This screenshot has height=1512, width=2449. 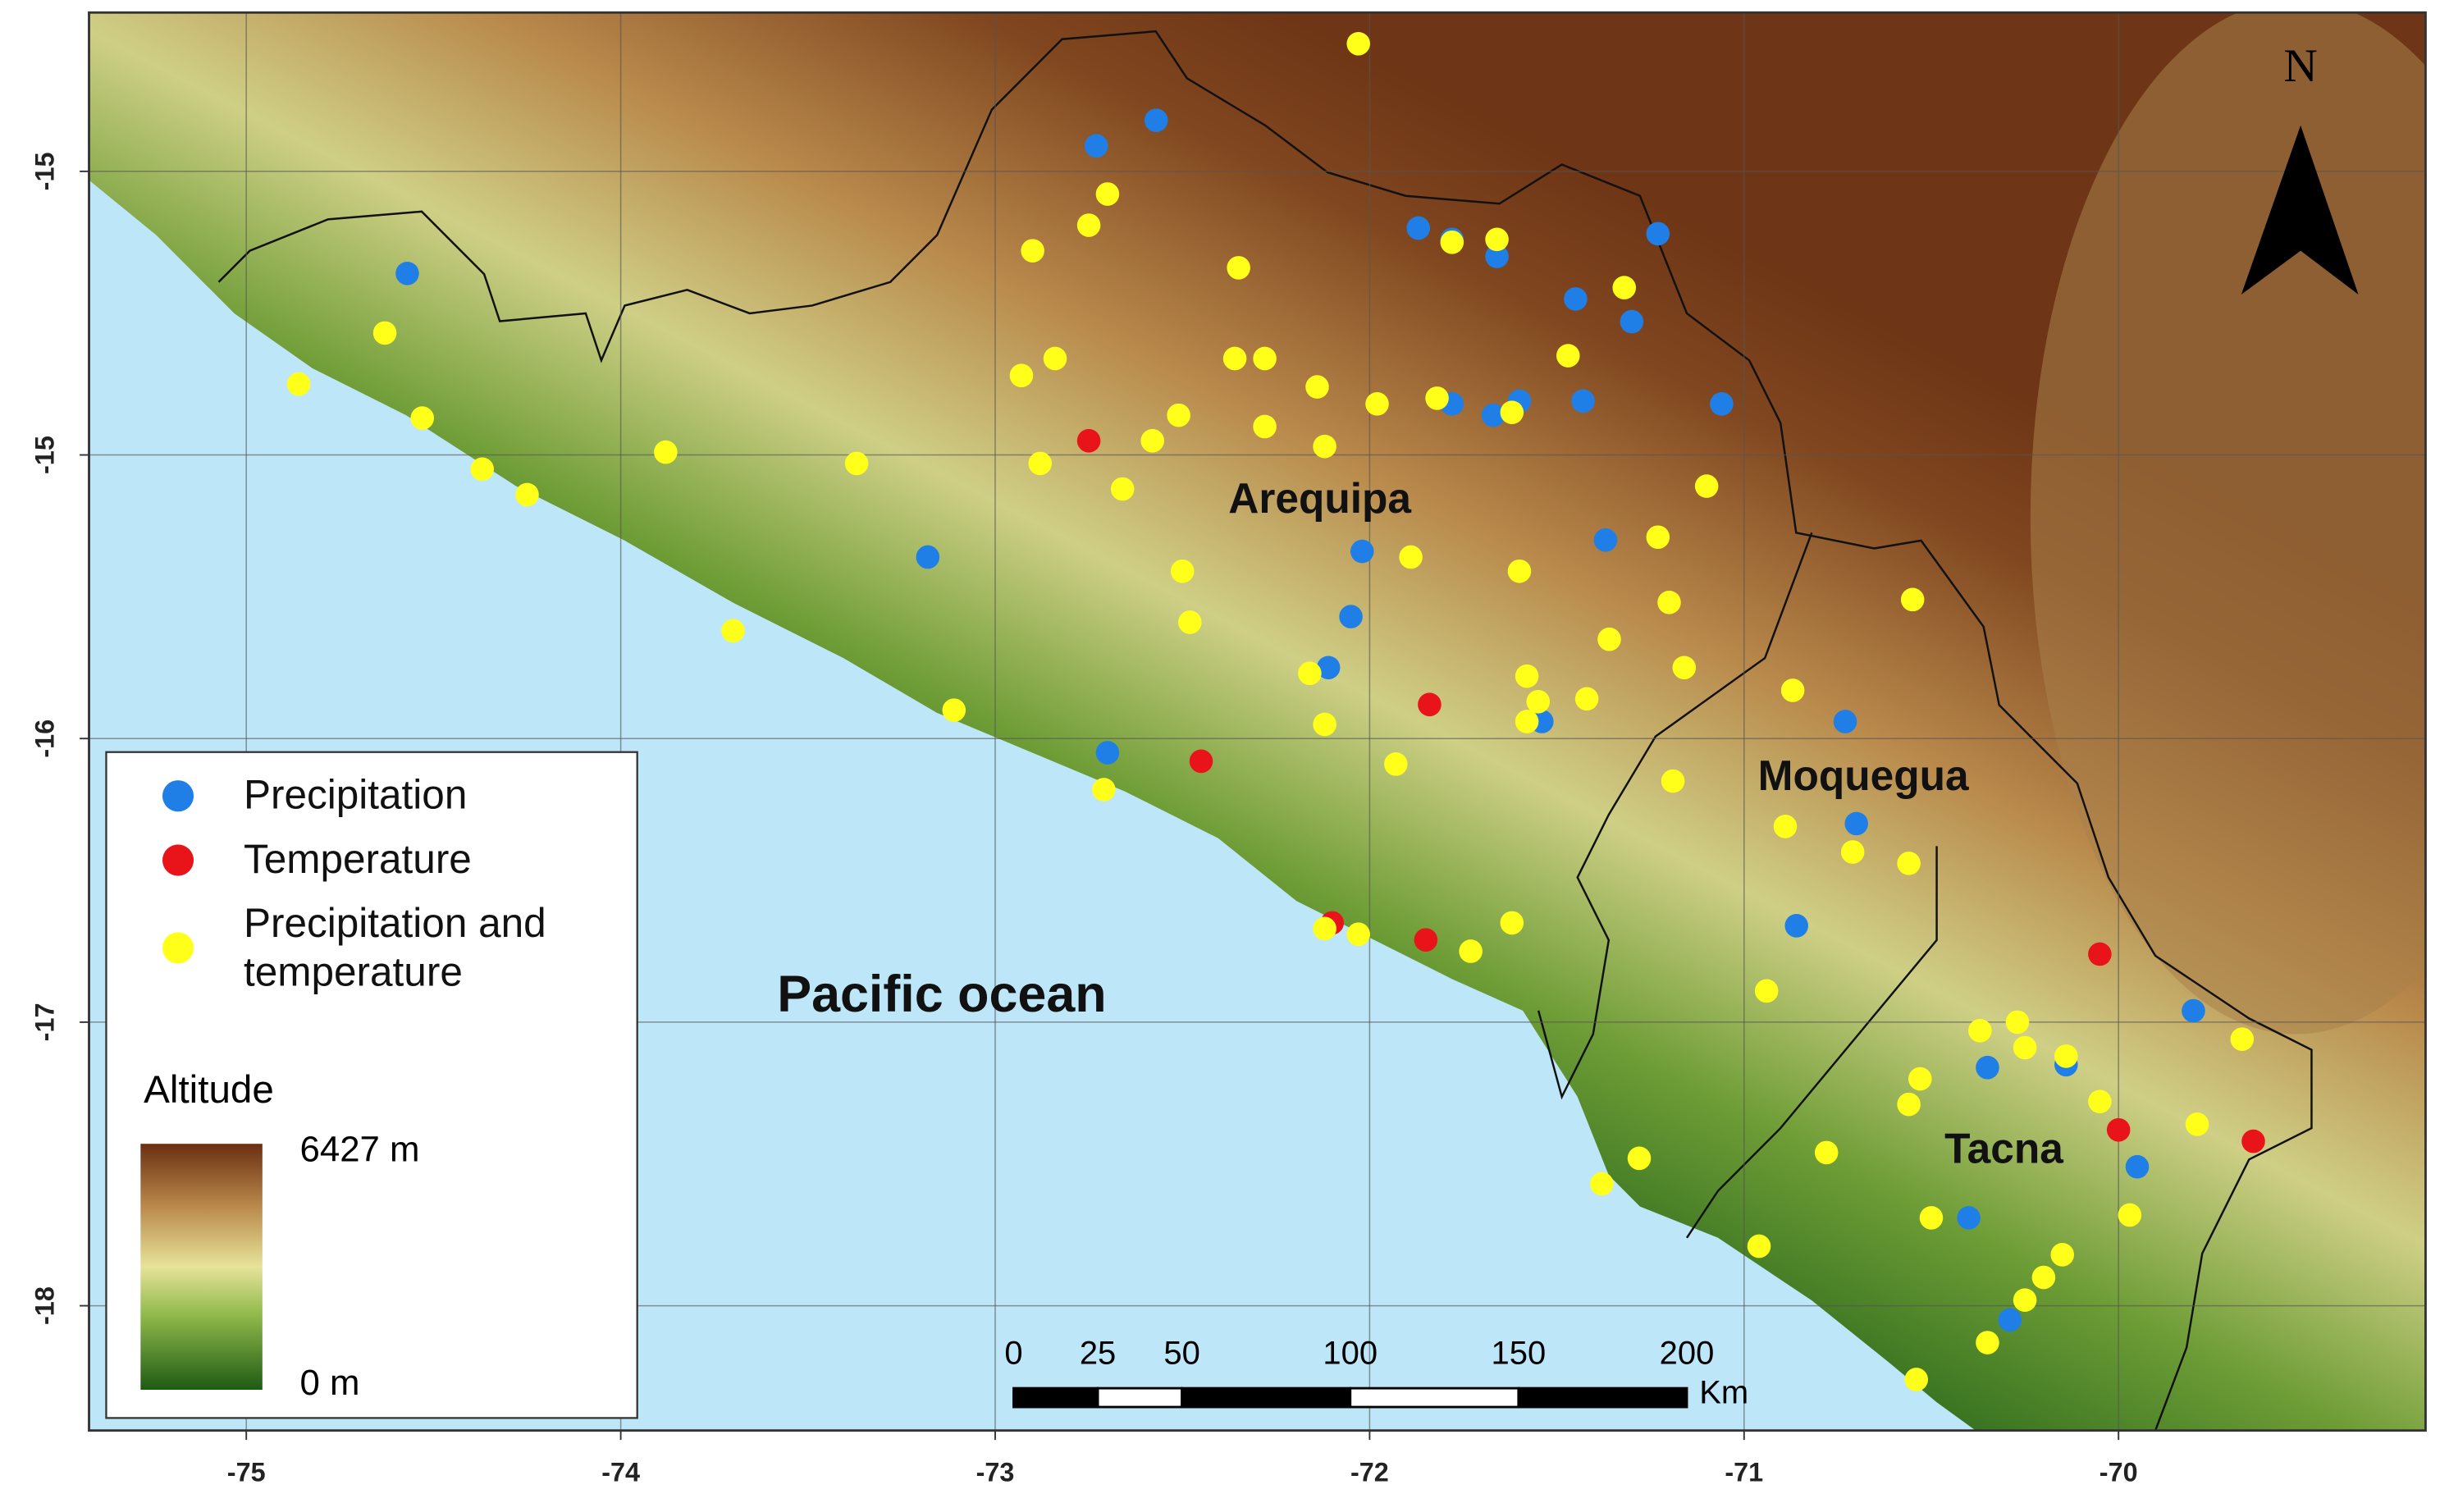 What do you see at coordinates (941, 995) in the screenshot?
I see `region-label: Pacific ocean` at bounding box center [941, 995].